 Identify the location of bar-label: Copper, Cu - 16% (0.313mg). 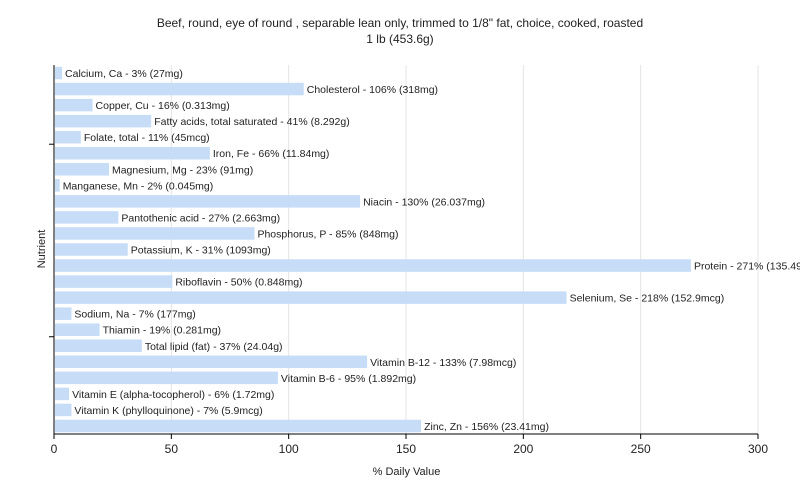
(163, 106).